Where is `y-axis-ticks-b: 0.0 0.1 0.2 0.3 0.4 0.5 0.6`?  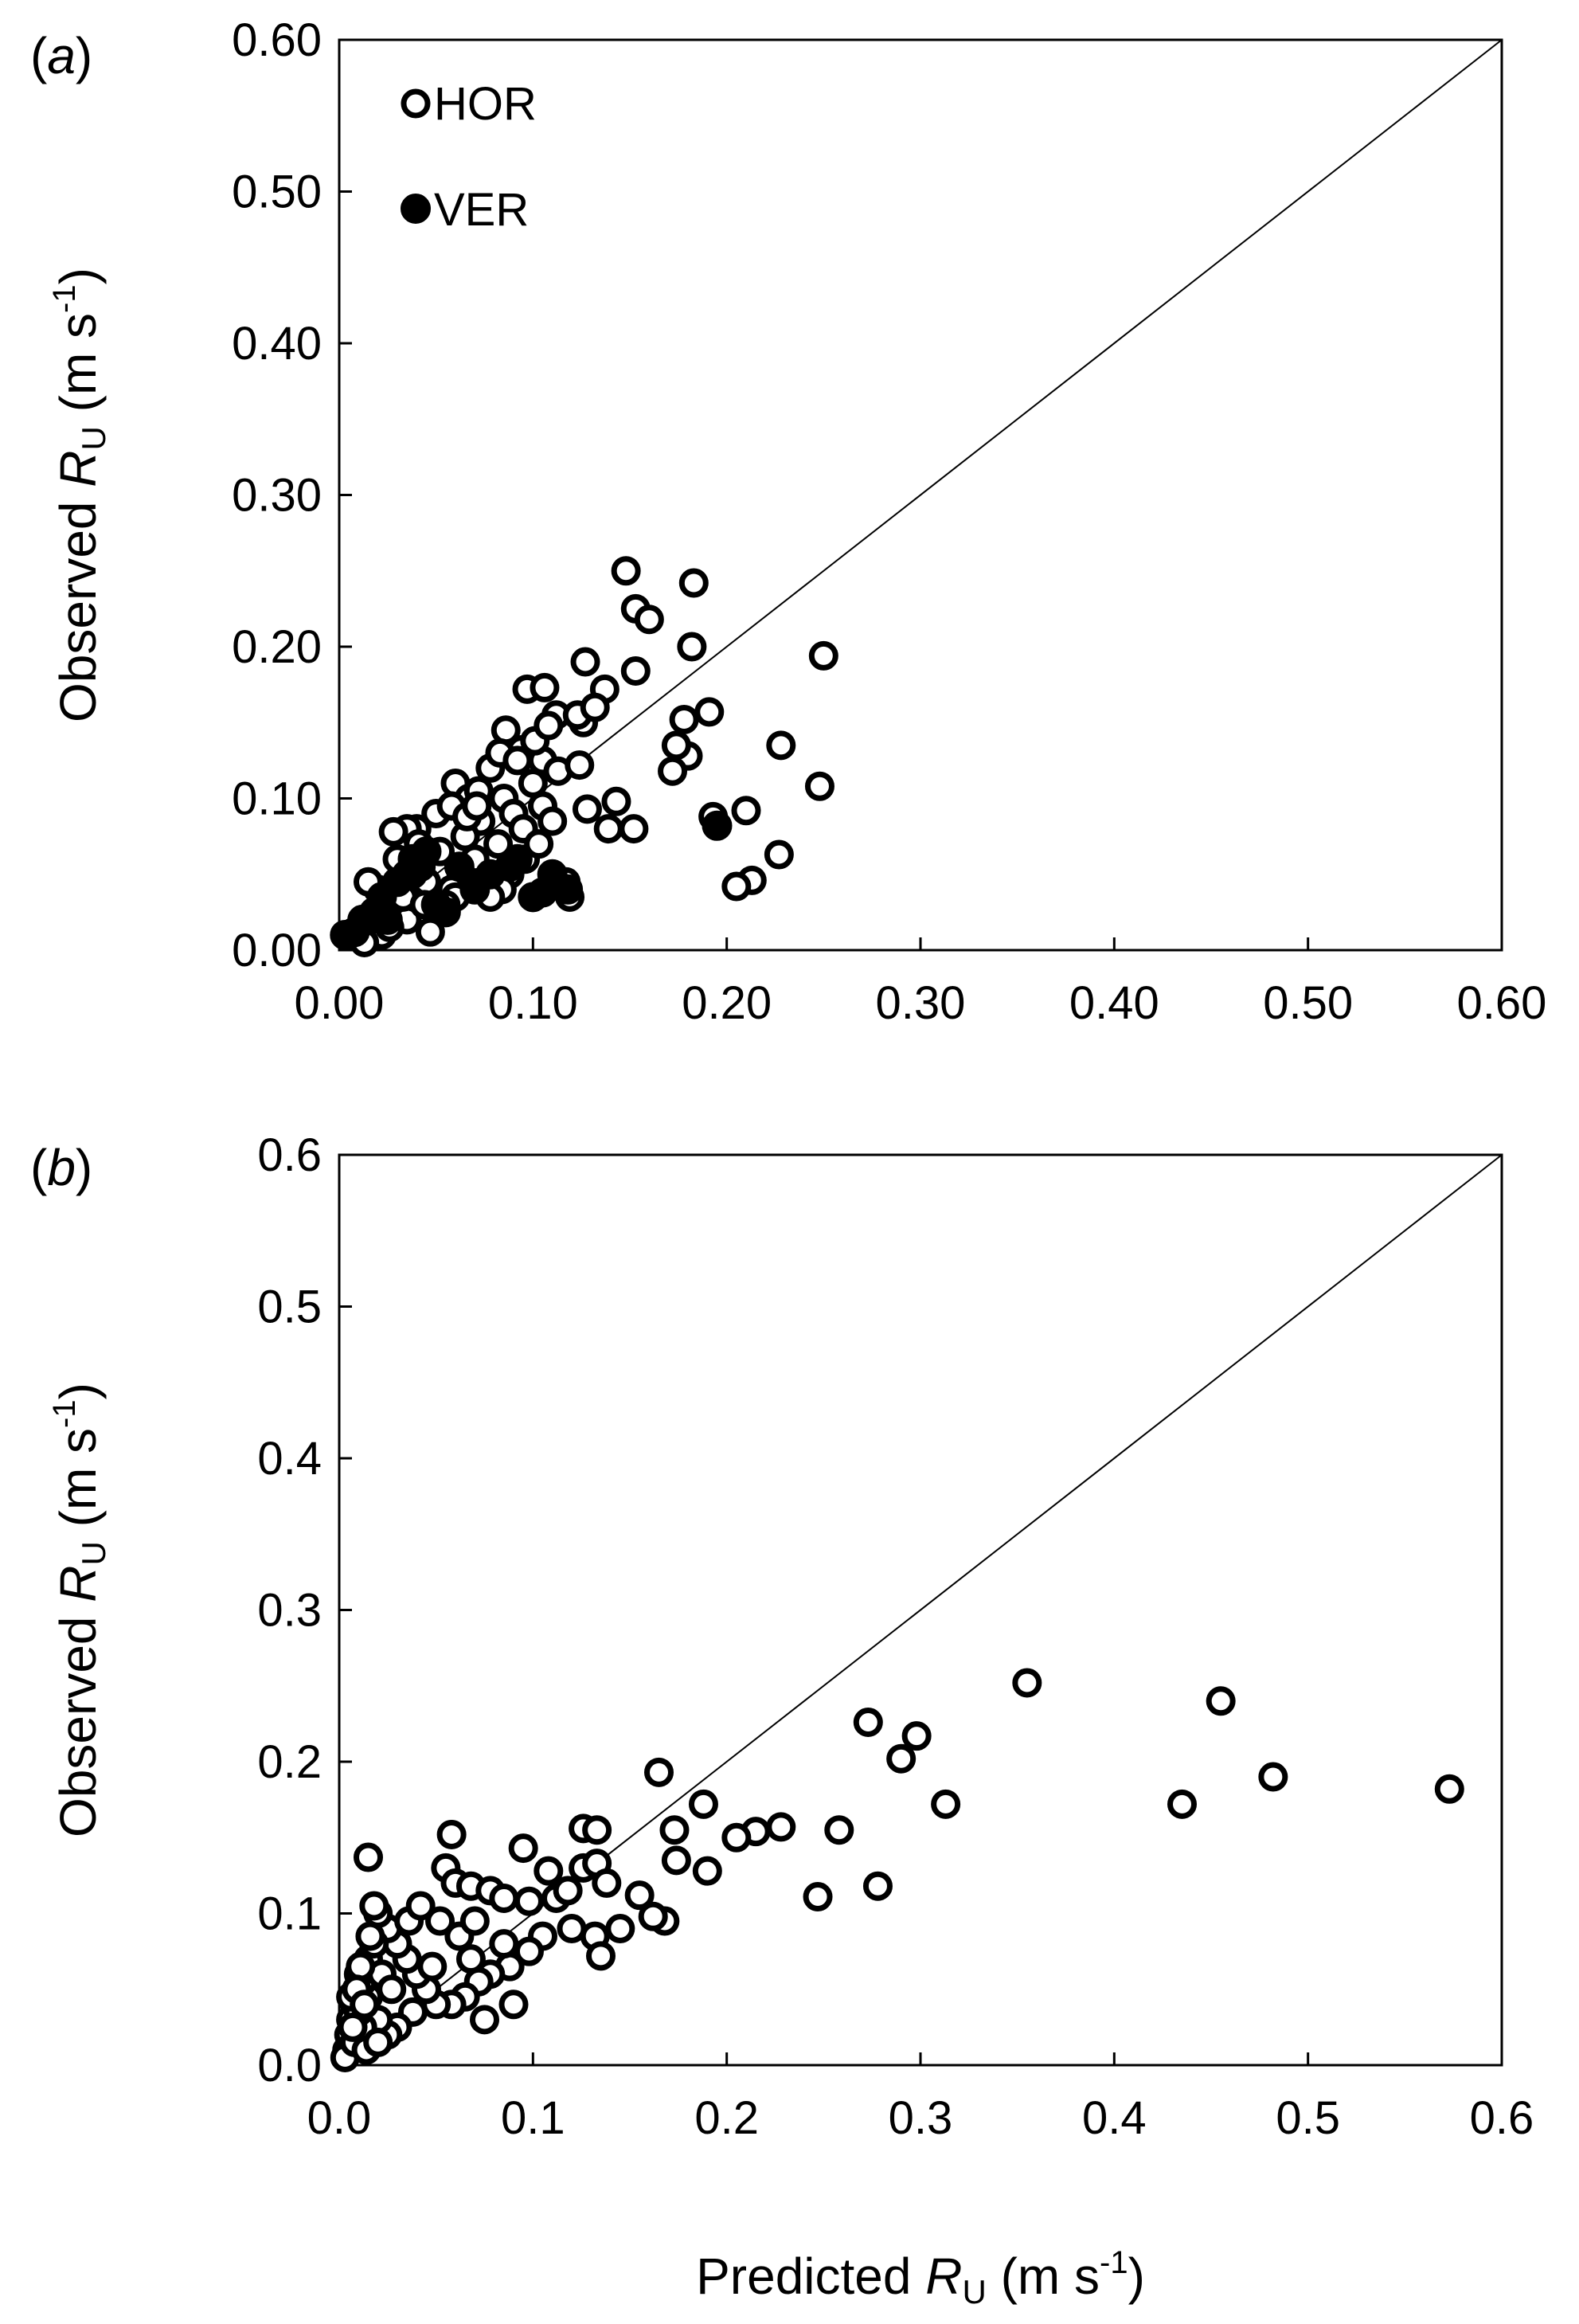
y-axis-ticks-b: 0.0 0.1 0.2 0.3 0.4 0.5 0.6 is located at coordinates (304, 1610).